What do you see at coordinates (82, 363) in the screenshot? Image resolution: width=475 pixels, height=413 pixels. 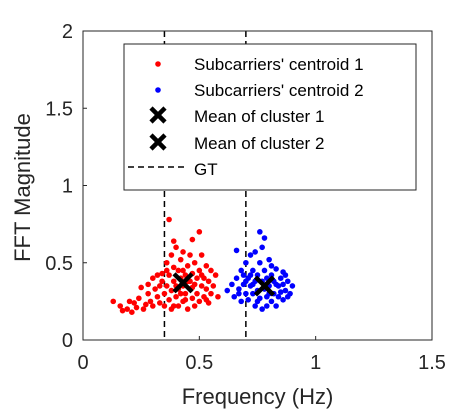 I see `x-tick-label: 0` at bounding box center [82, 363].